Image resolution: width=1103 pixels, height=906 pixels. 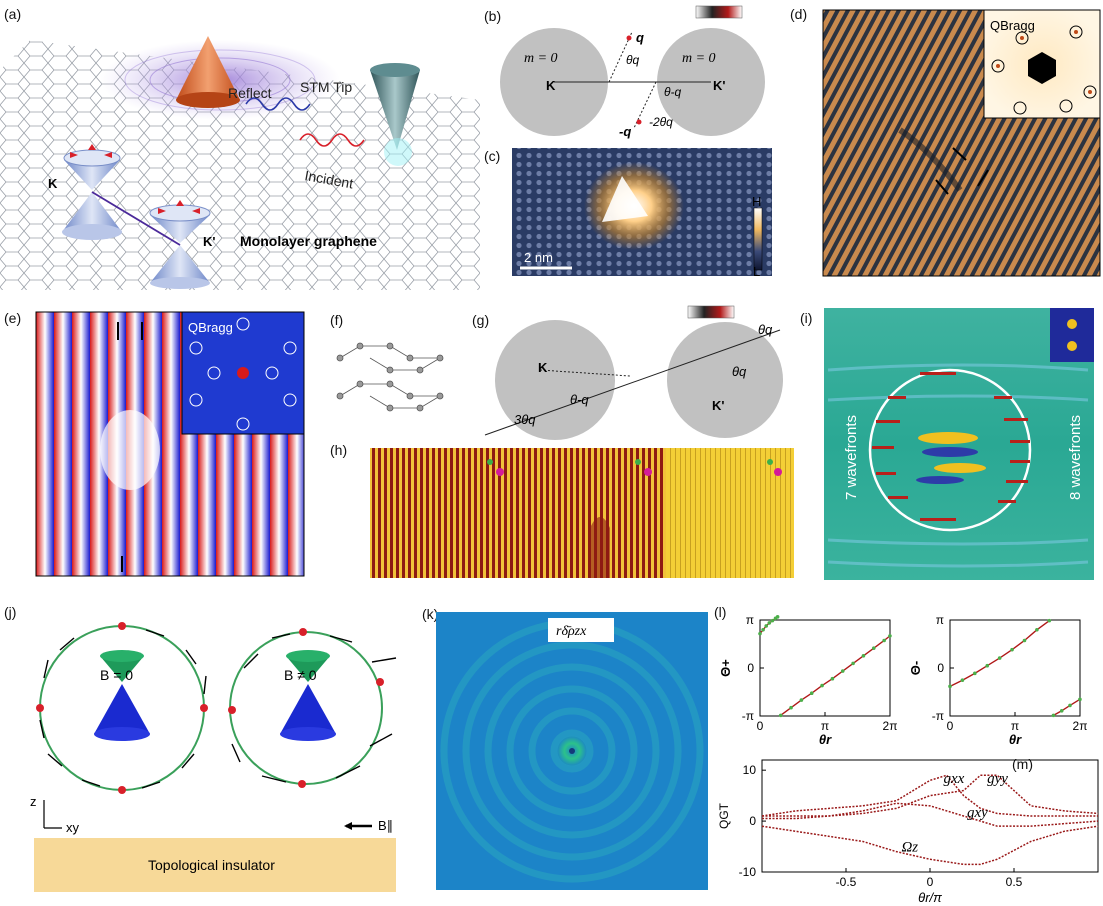 What do you see at coordinates (92, 175) in the screenshot?
I see `dirac-cone-k-upper` at bounding box center [92, 175].